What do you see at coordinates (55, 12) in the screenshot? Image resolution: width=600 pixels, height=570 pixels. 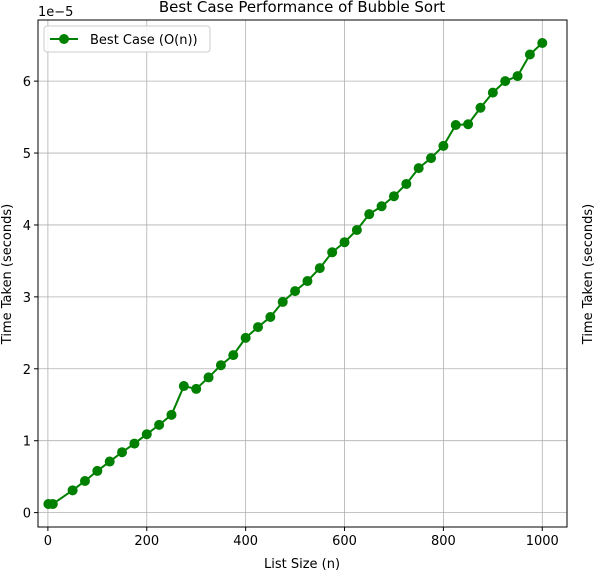 I see `y-offset-text: 1e−5` at bounding box center [55, 12].